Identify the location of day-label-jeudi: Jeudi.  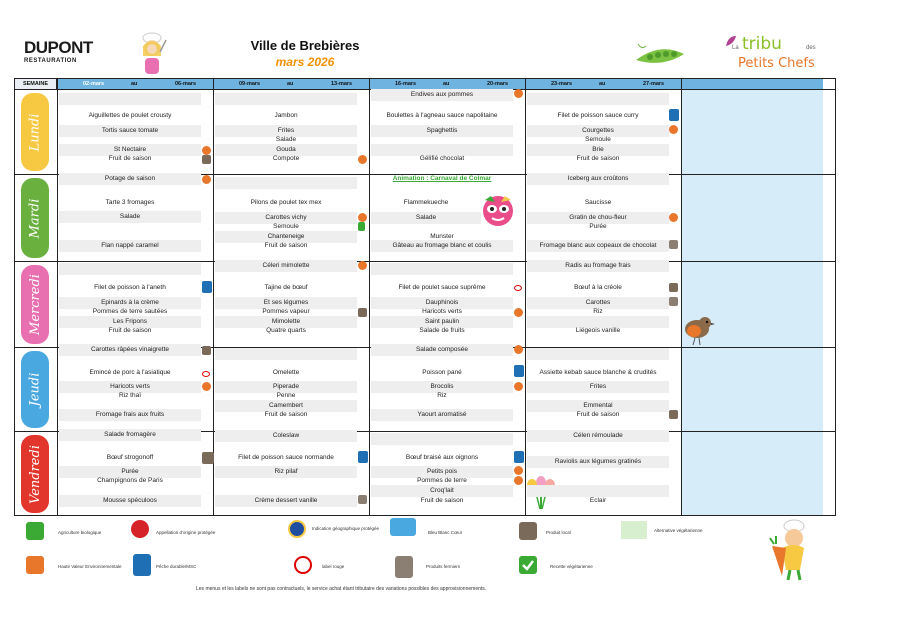
(35, 389).